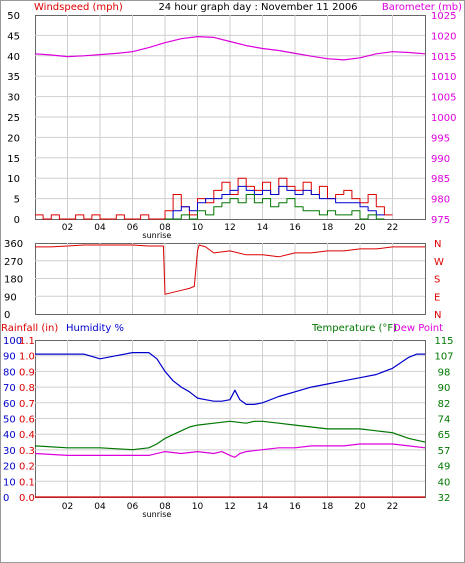  What do you see at coordinates (230, 269) in the screenshot?
I see `wind-direction-line` at bounding box center [230, 269].